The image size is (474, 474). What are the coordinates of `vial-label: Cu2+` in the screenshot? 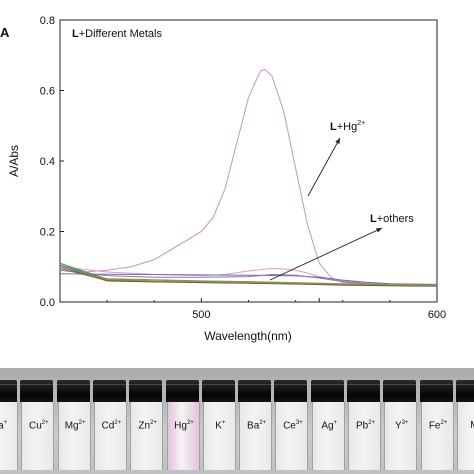 It's located at (38, 426).